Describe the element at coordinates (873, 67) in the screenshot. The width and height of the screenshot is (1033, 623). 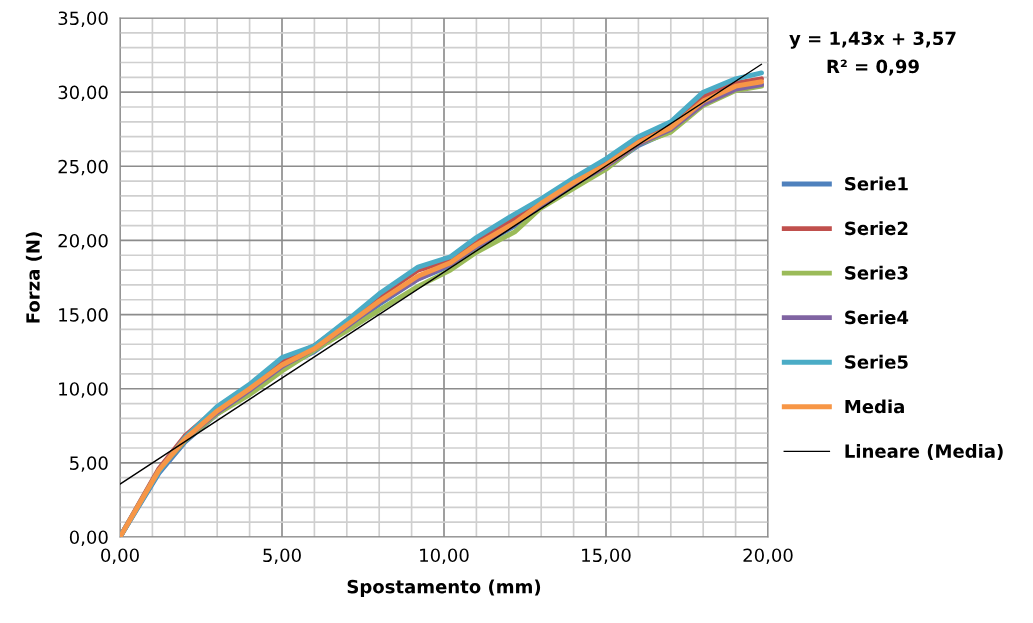
I see `text: R² = 0,99` at that location.